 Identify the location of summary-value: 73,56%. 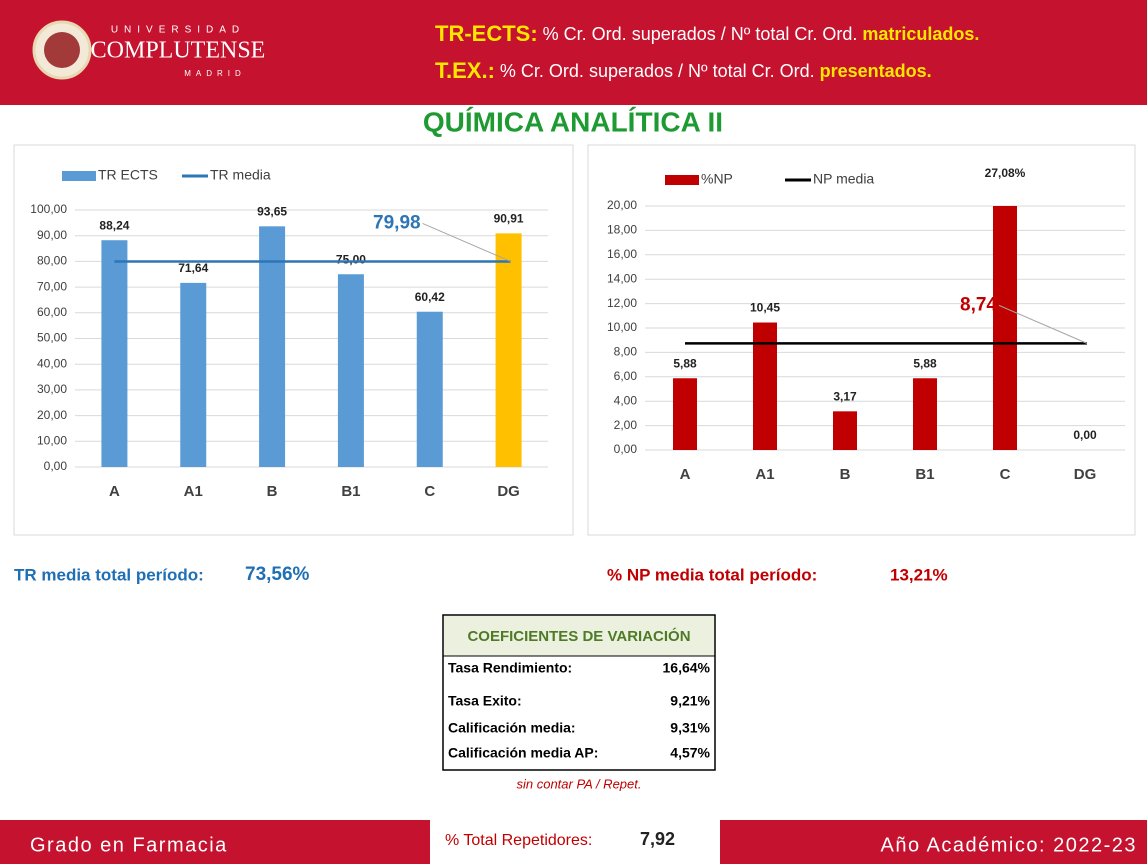
(277, 574).